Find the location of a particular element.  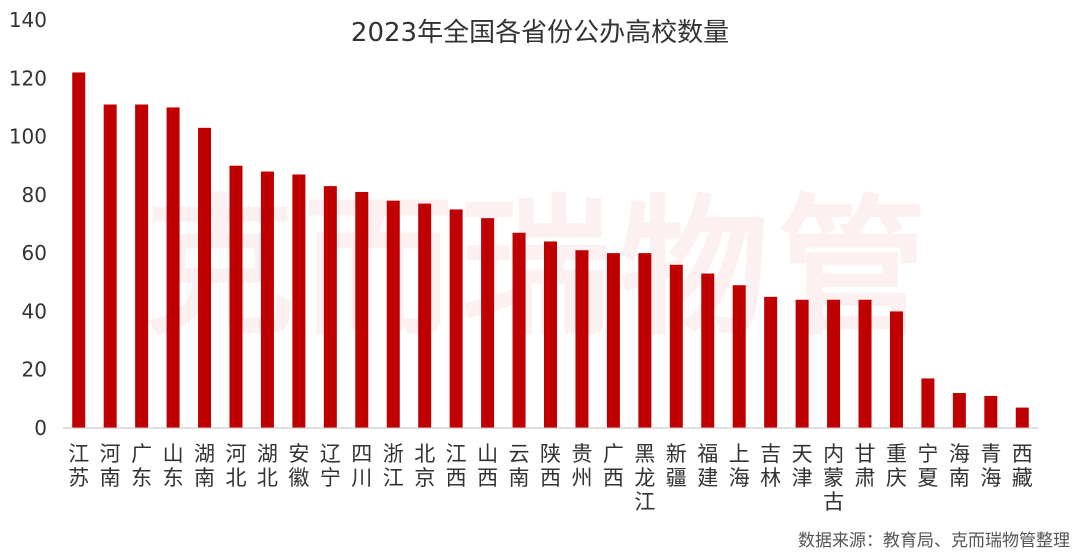

source-note: 数据来源：教育局、克而瑞物管整理 is located at coordinates (934, 541).